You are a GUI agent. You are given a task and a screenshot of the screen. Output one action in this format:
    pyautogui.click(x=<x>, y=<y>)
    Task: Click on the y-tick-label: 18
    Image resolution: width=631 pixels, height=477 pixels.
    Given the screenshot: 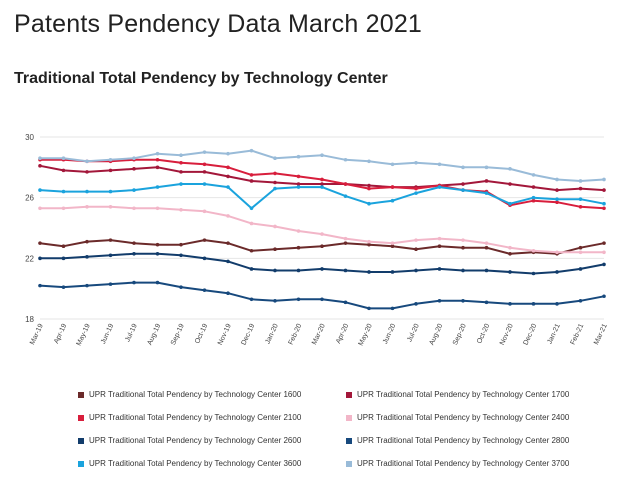 What is the action you would take?
    pyautogui.click(x=29, y=319)
    